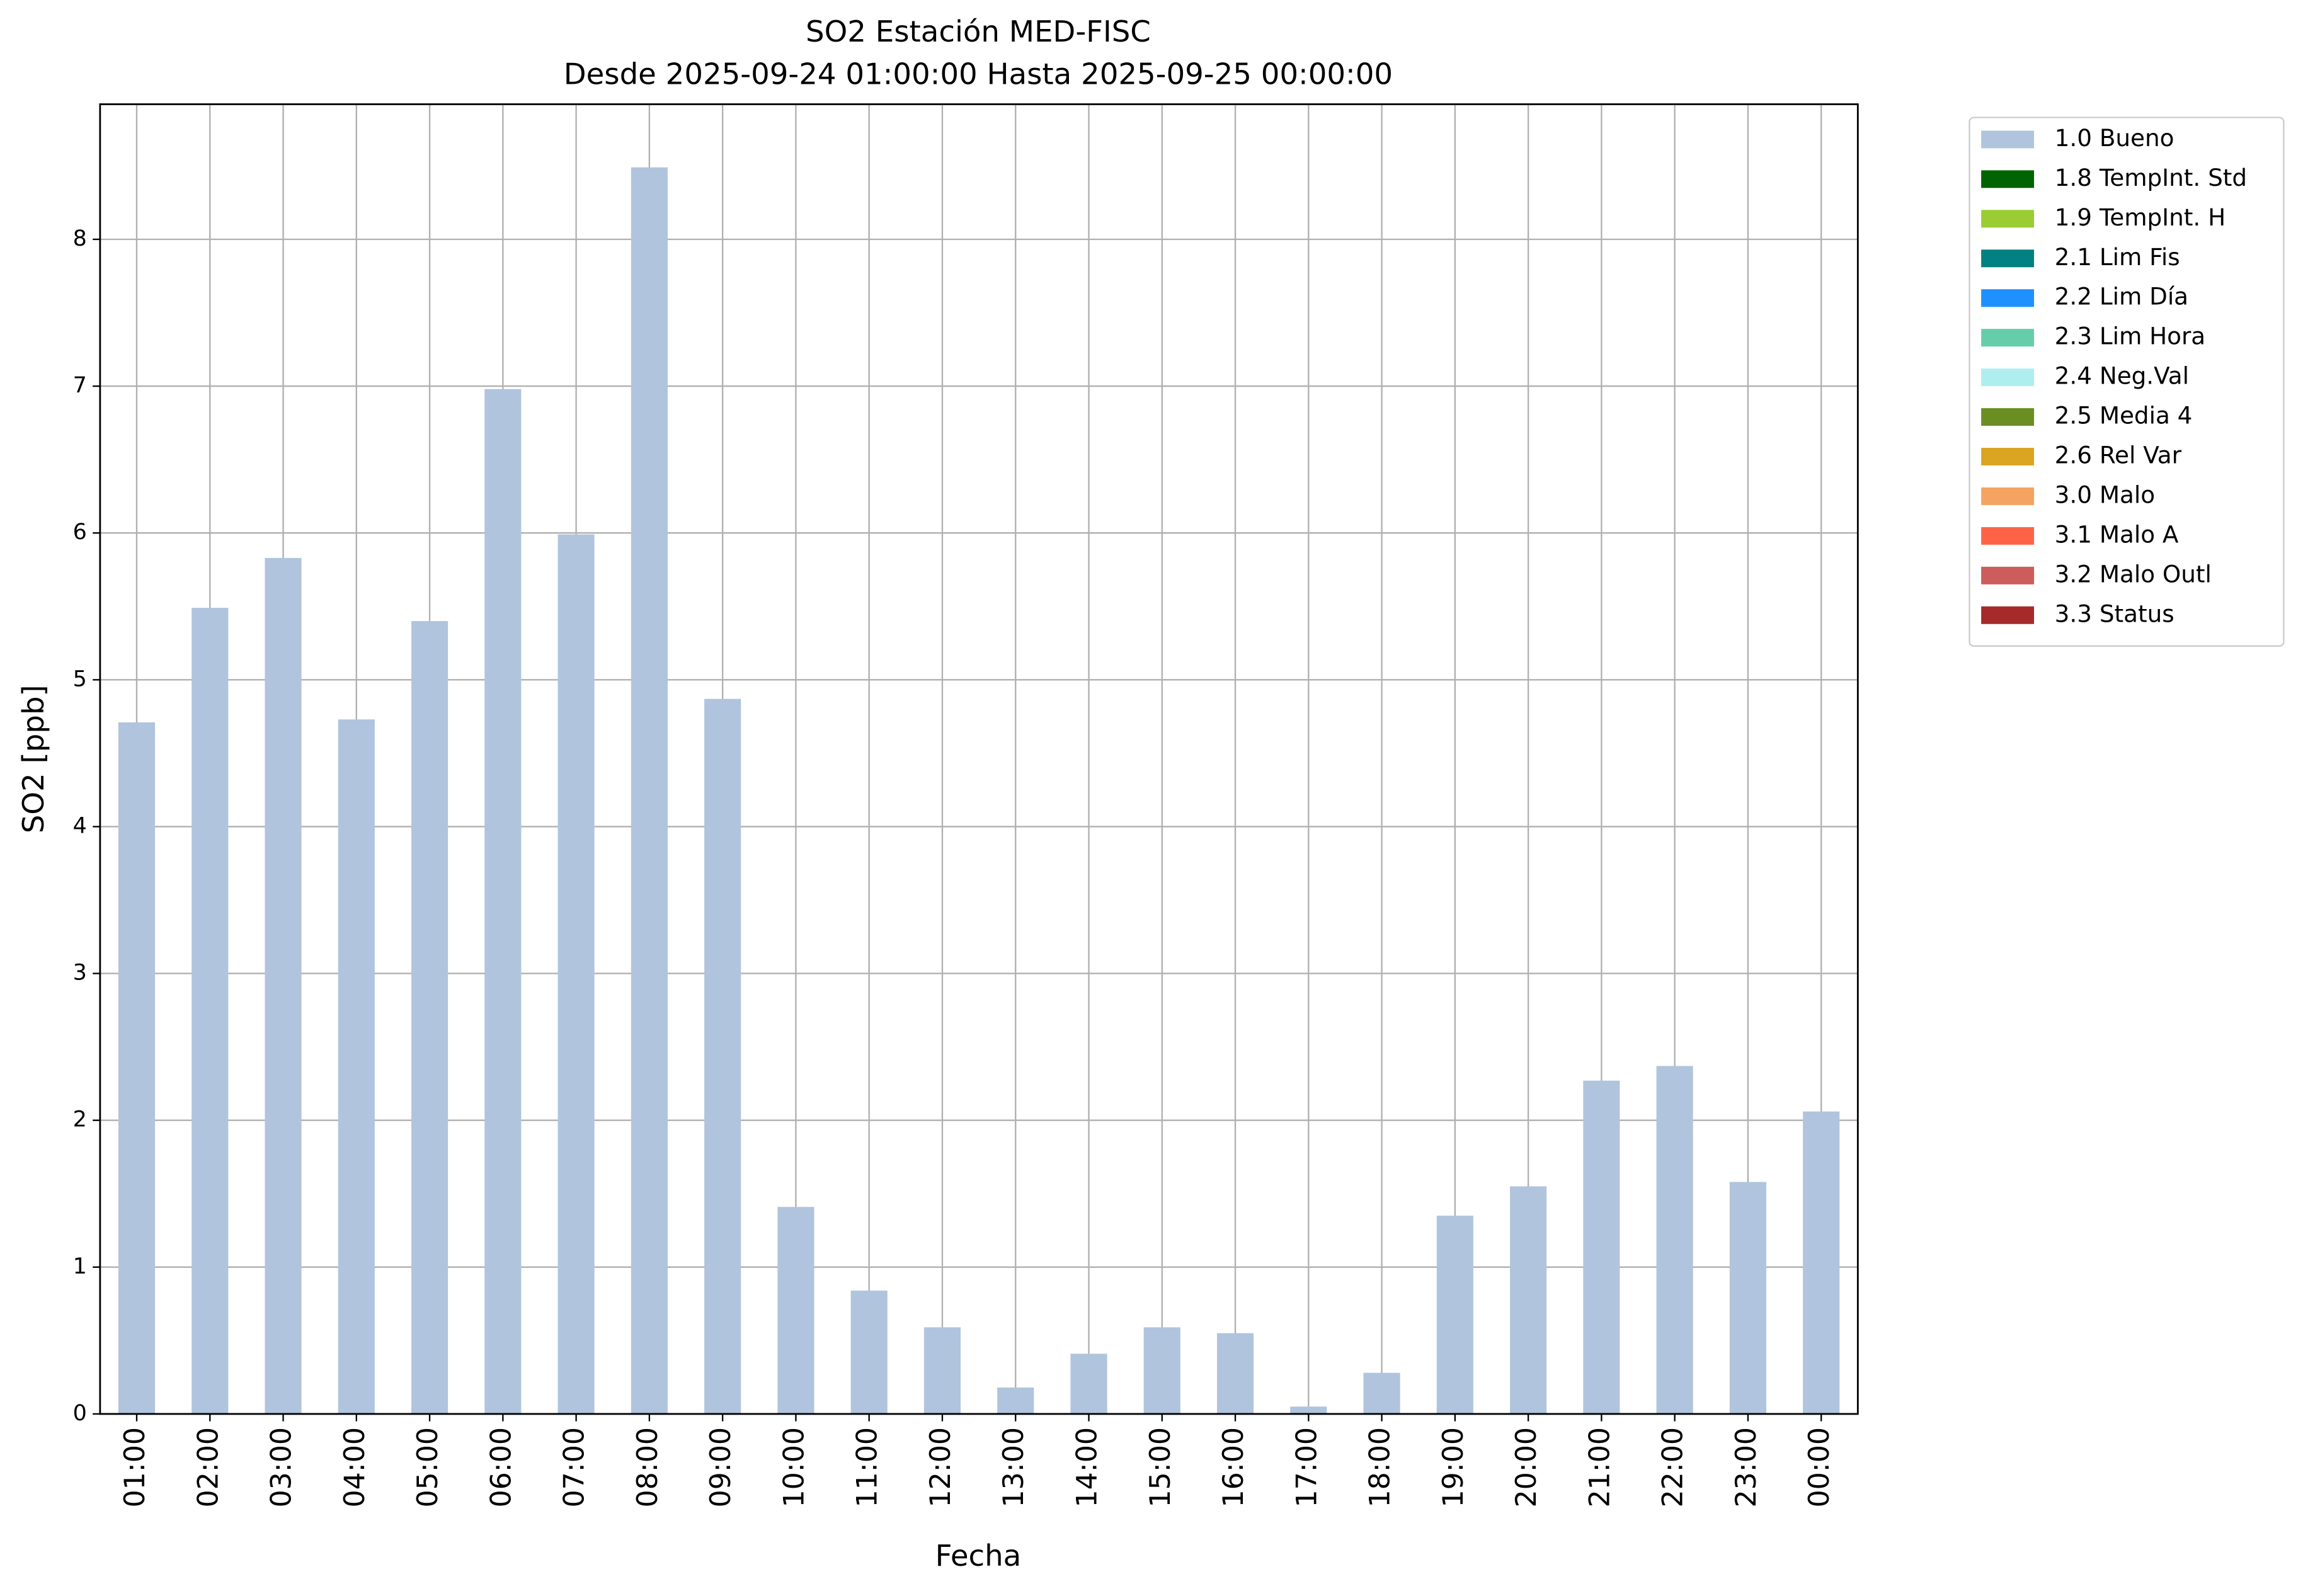  Describe the element at coordinates (80, 1119) in the screenshot. I see `y-tick-label: 2` at that location.